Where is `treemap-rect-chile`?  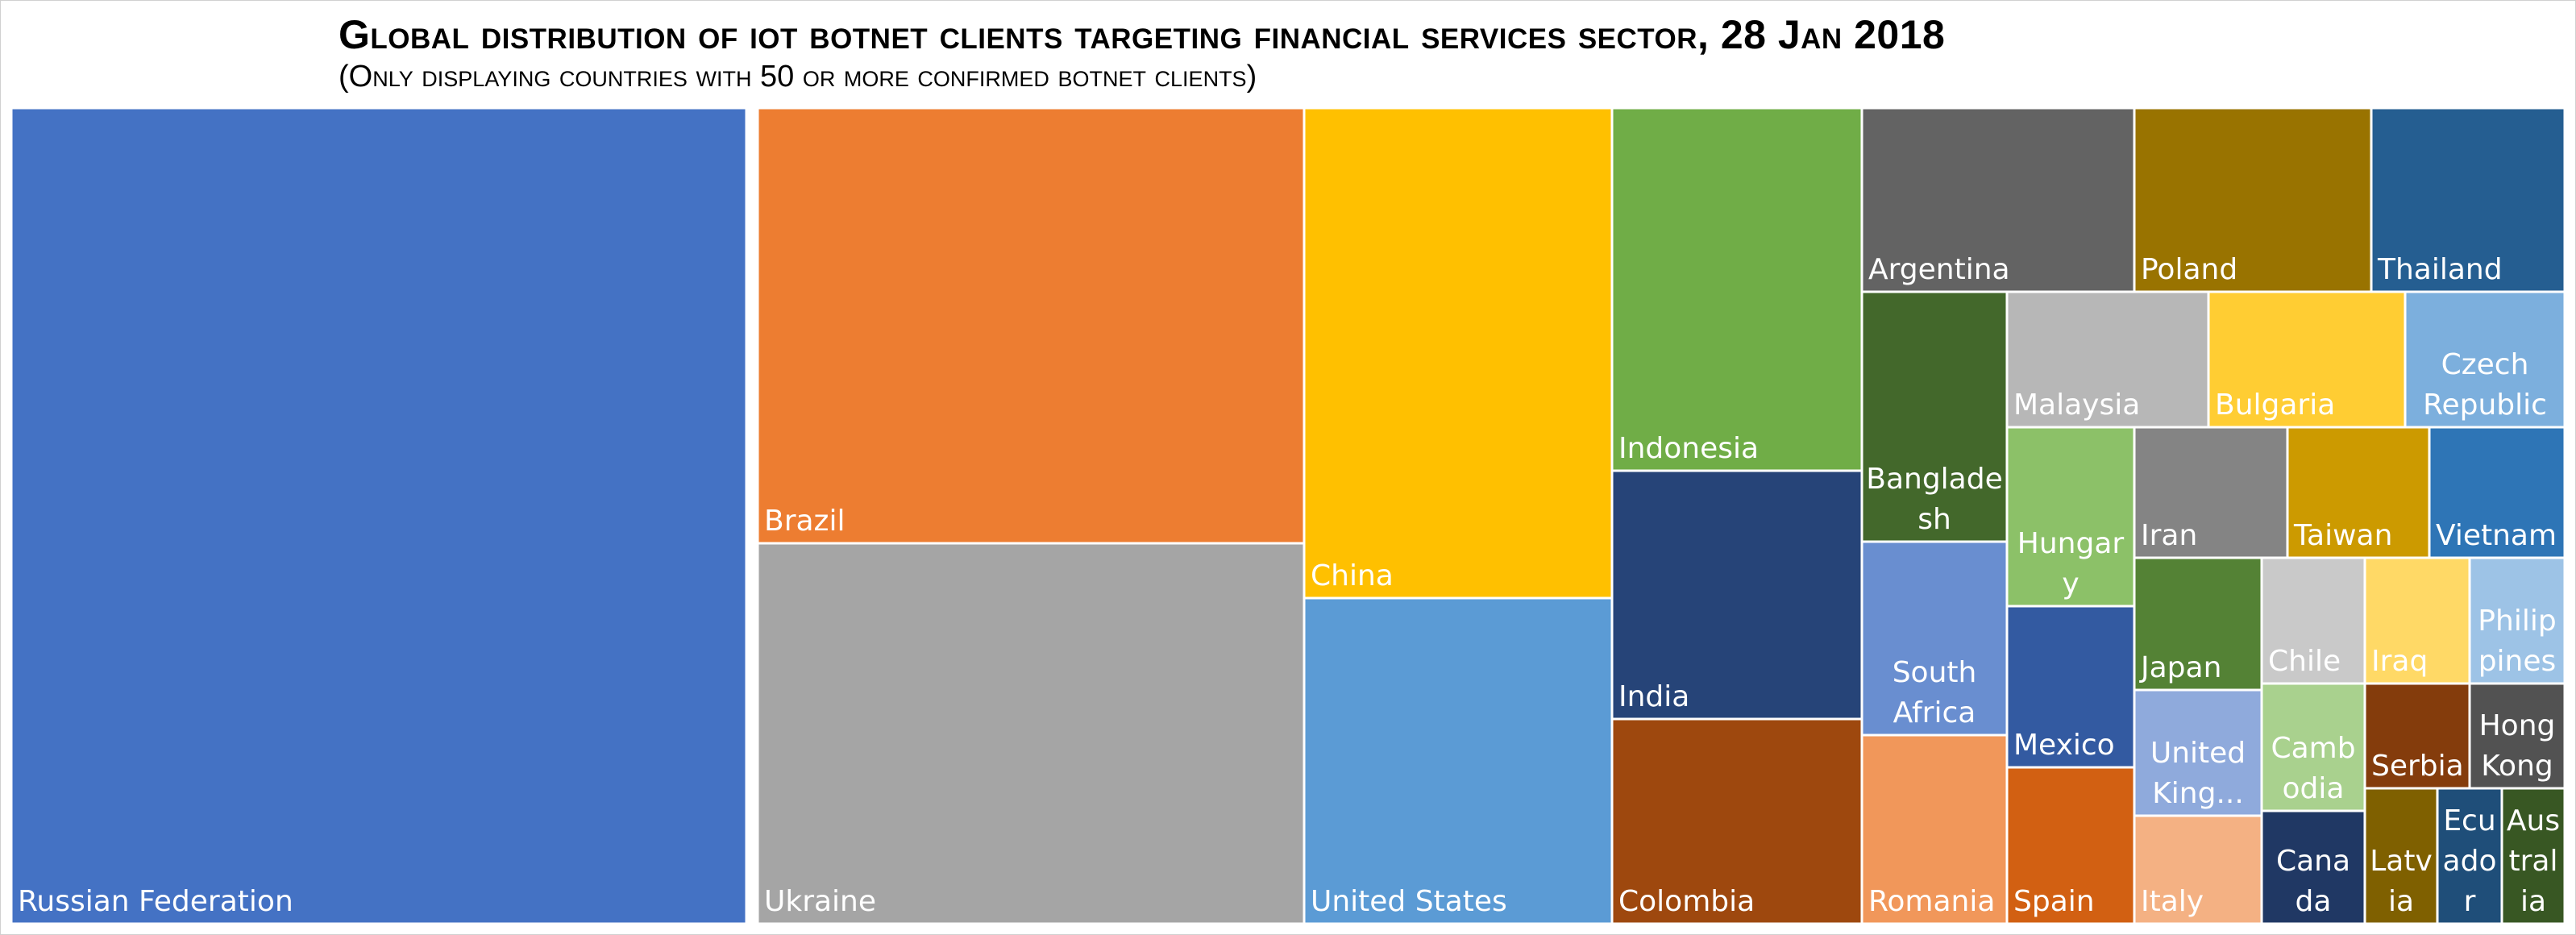 treemap-rect-chile is located at coordinates (2313, 620).